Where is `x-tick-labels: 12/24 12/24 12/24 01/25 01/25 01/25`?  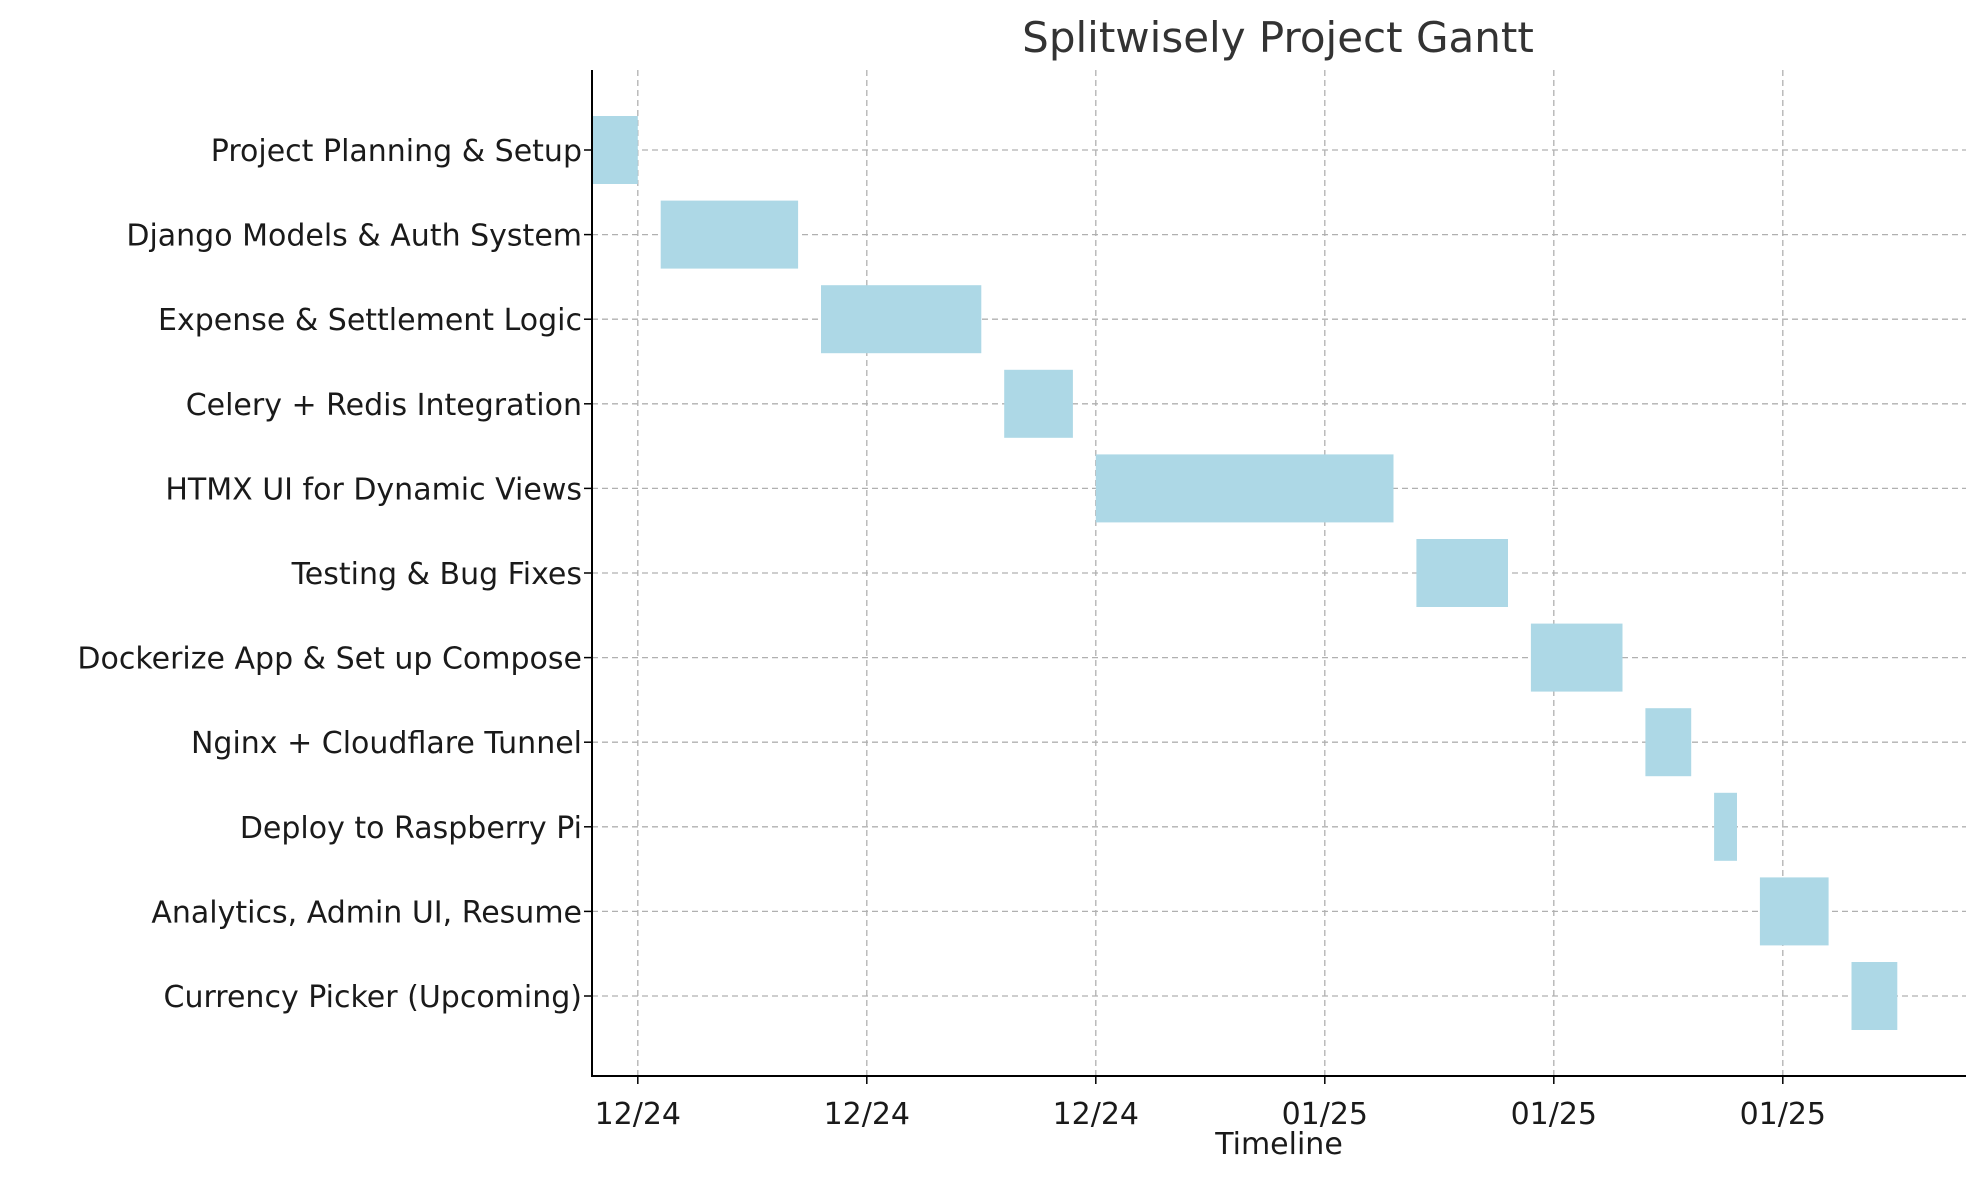
x-tick-labels: 12/24 12/24 12/24 01/25 01/25 01/25 is located at coordinates (1210, 1104).